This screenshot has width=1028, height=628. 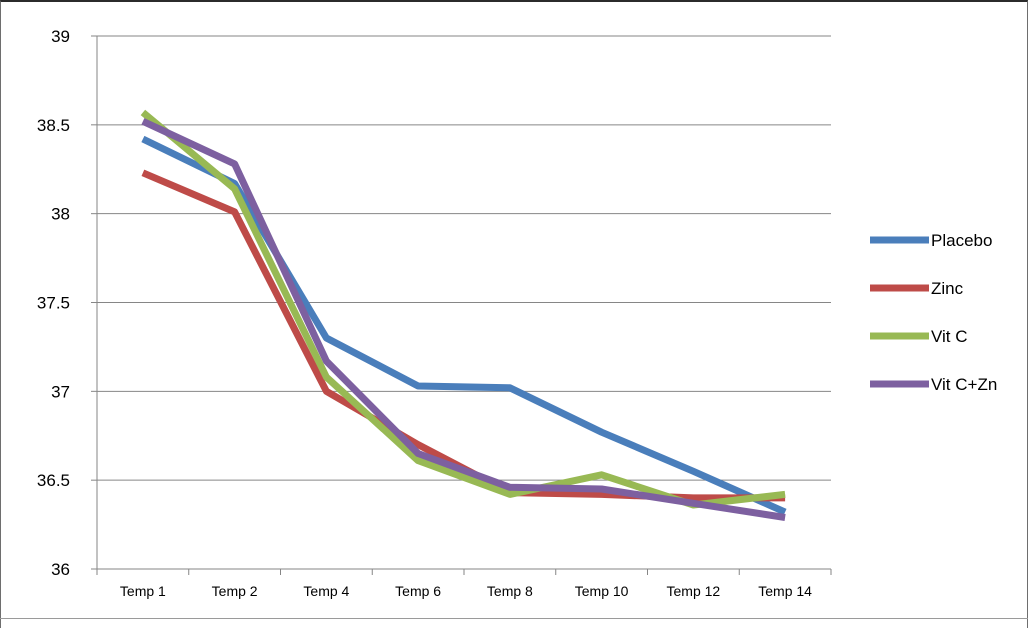 What do you see at coordinates (60, 391) in the screenshot?
I see `y-tick-label: 37` at bounding box center [60, 391].